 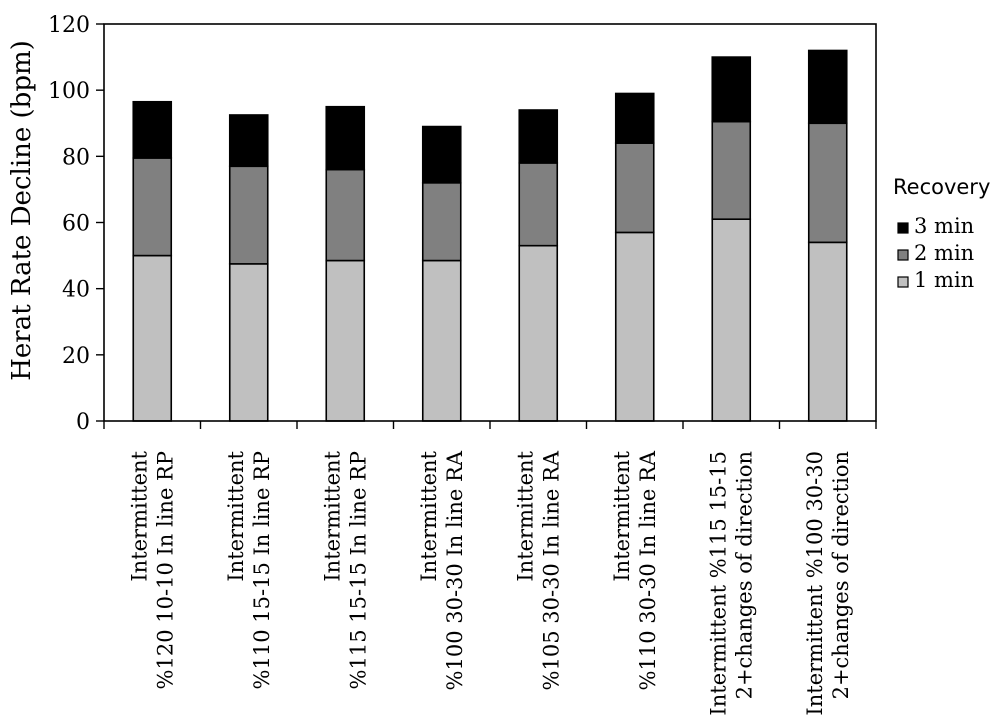 I want to click on x-category-label: Intermittent %110 15-15 In line RP, so click(x=249, y=569).